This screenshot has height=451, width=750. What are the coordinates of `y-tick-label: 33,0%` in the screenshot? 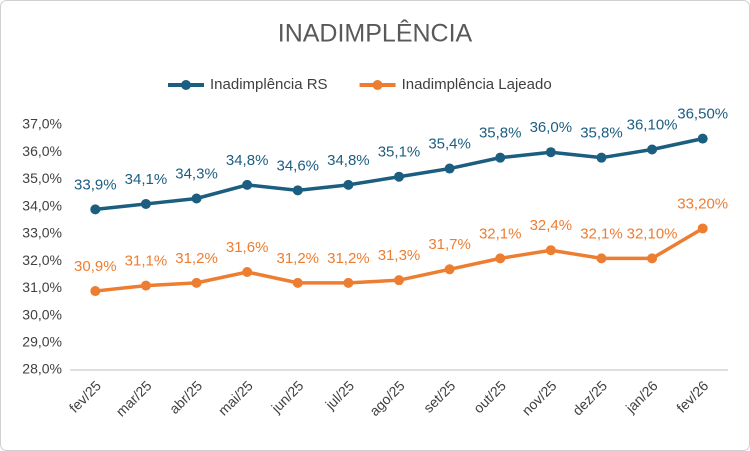 It's located at (42, 233).